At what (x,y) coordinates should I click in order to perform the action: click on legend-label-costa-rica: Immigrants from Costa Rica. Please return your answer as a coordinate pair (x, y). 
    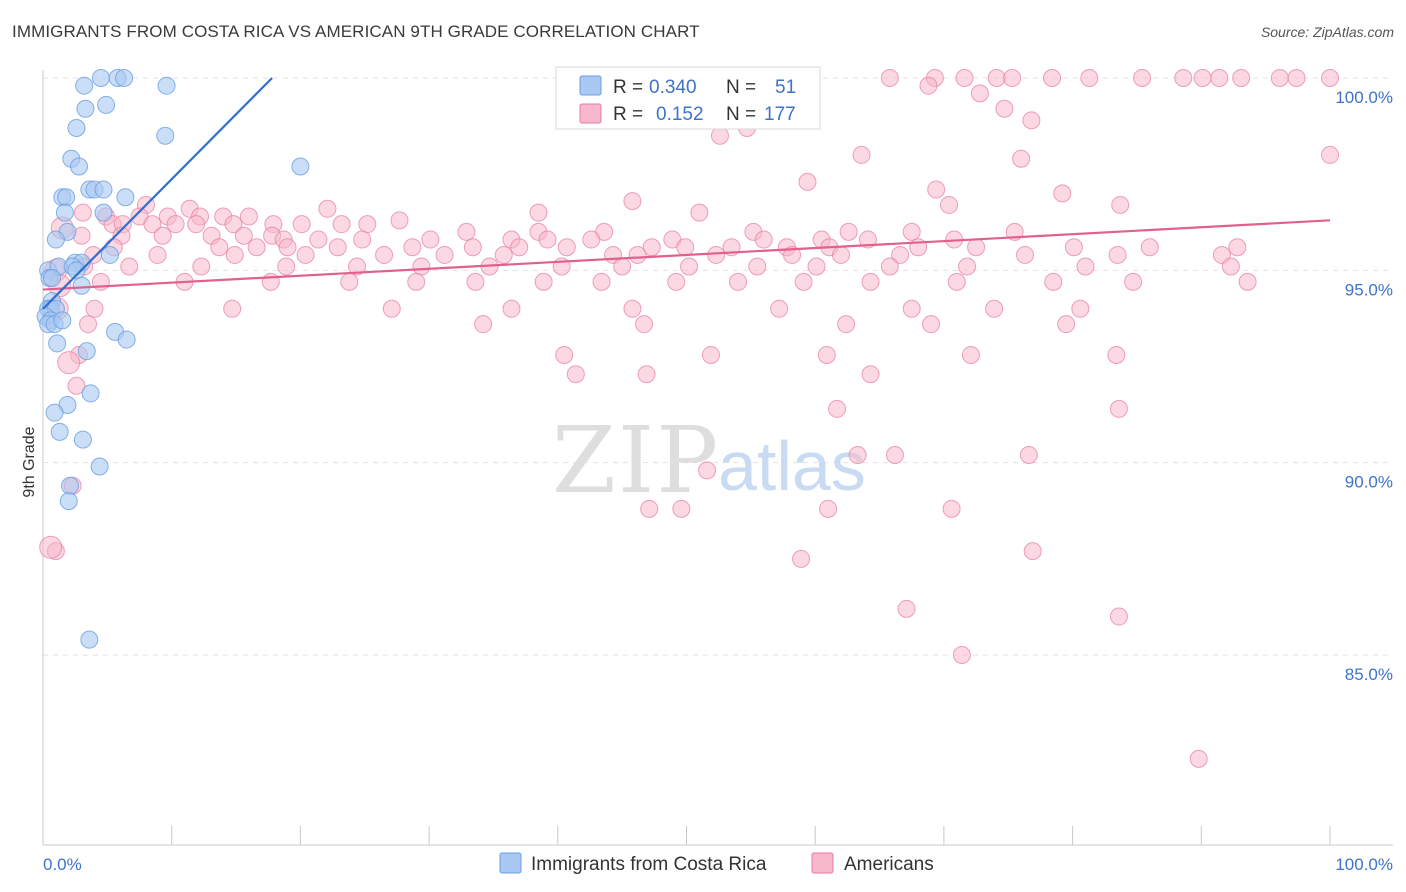
    Looking at the image, I should click on (649, 864).